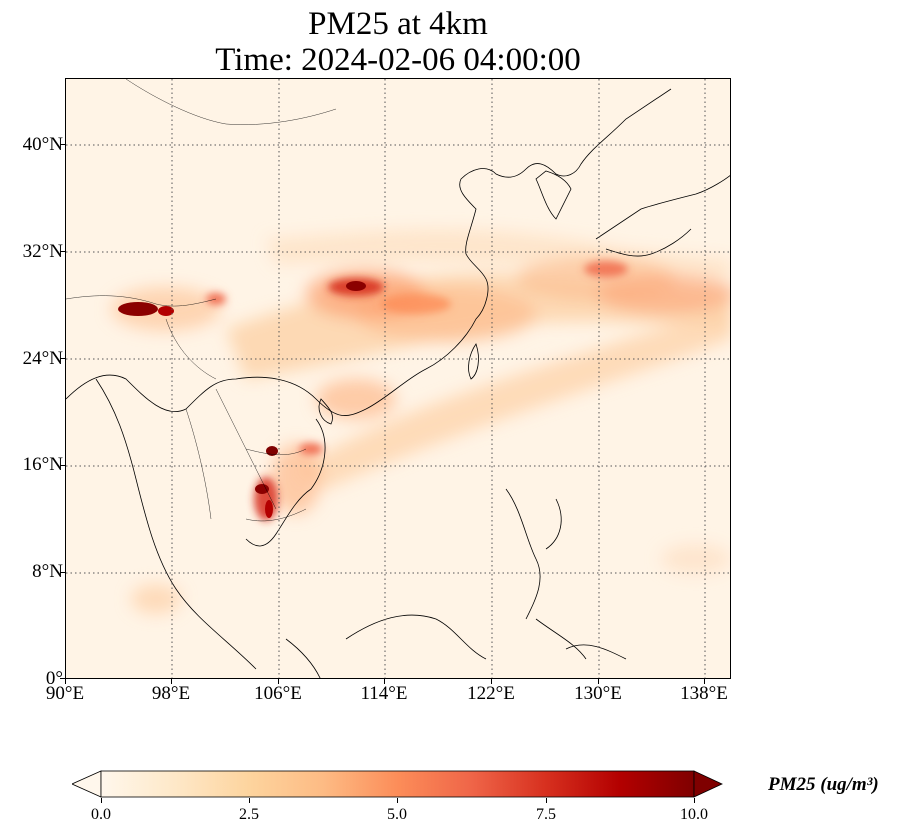  What do you see at coordinates (171, 693) in the screenshot?
I see `lon-tick-label: 98°E` at bounding box center [171, 693].